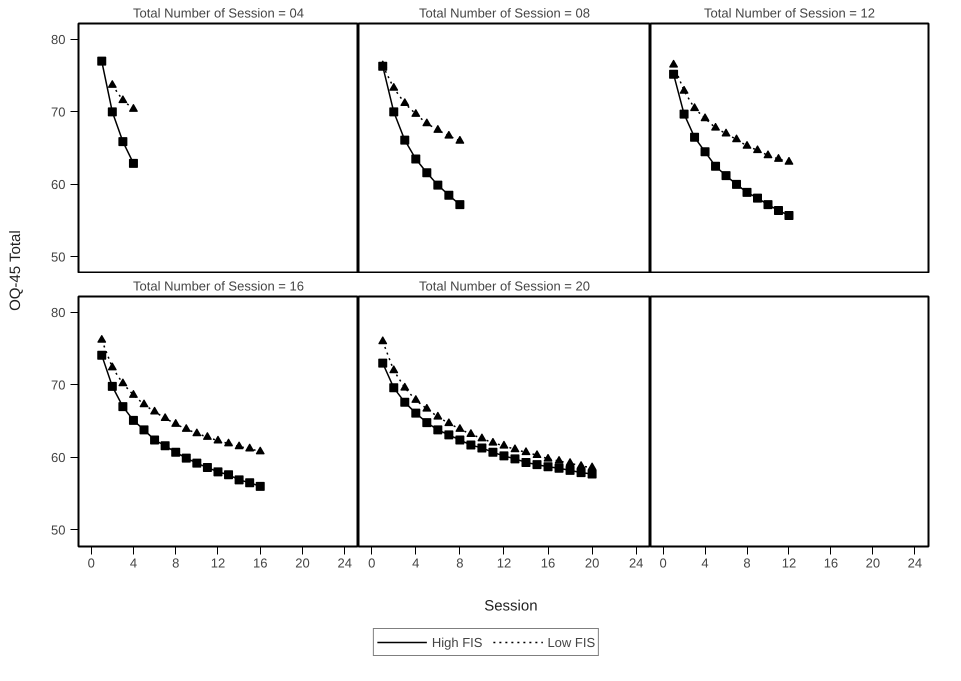 The width and height of the screenshot is (961, 681). What do you see at coordinates (457, 642) in the screenshot?
I see `legend-label: High FIS` at bounding box center [457, 642].